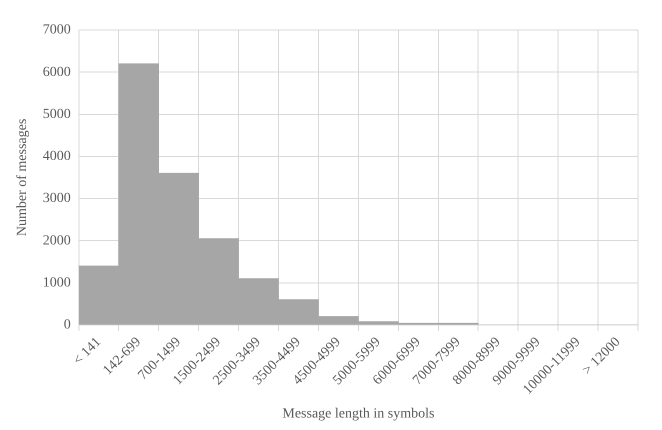 The image size is (662, 430). What do you see at coordinates (56, 282) in the screenshot?
I see `y-tick-label: 1000` at bounding box center [56, 282].